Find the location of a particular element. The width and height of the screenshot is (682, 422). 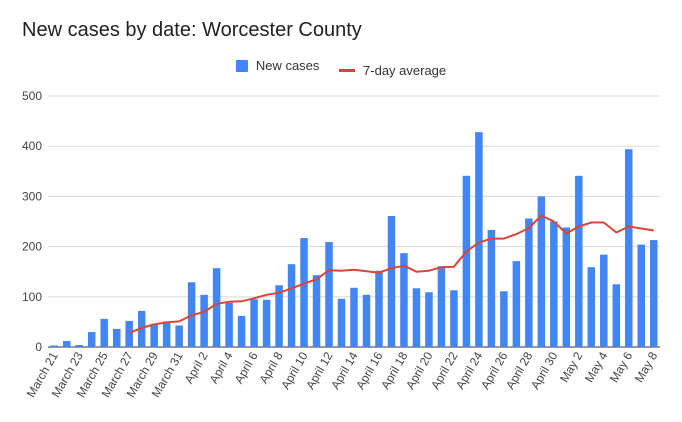

legend-swatch-line is located at coordinates (347, 70).